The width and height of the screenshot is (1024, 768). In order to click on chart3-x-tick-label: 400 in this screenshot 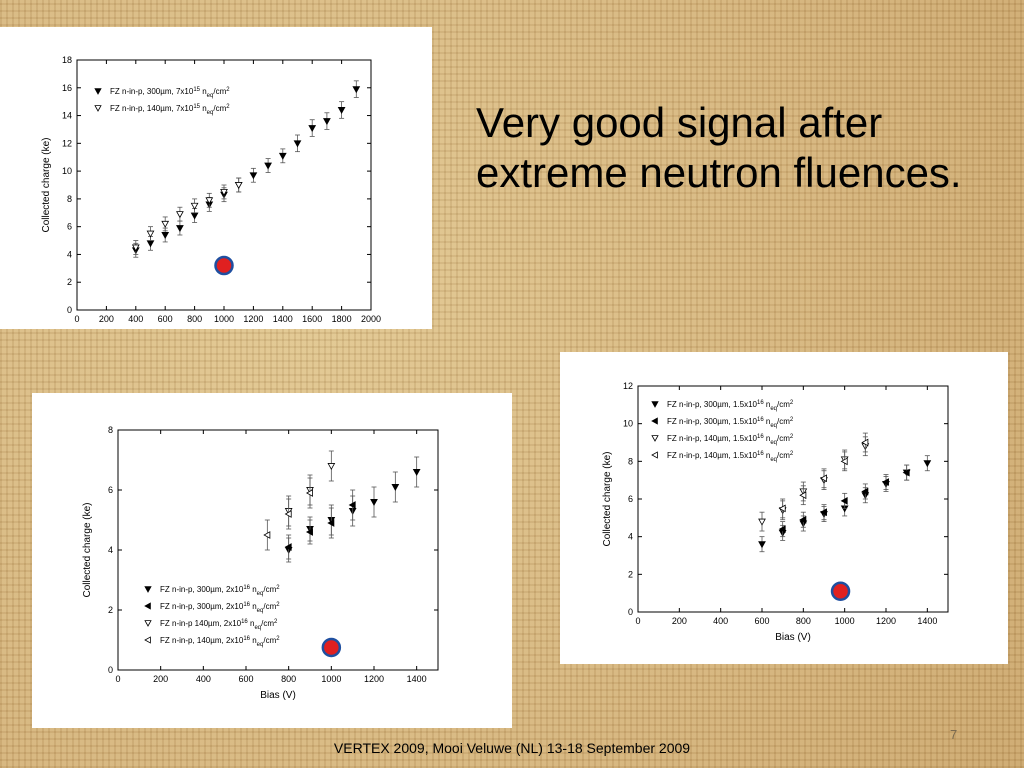, I will do `click(720, 621)`.